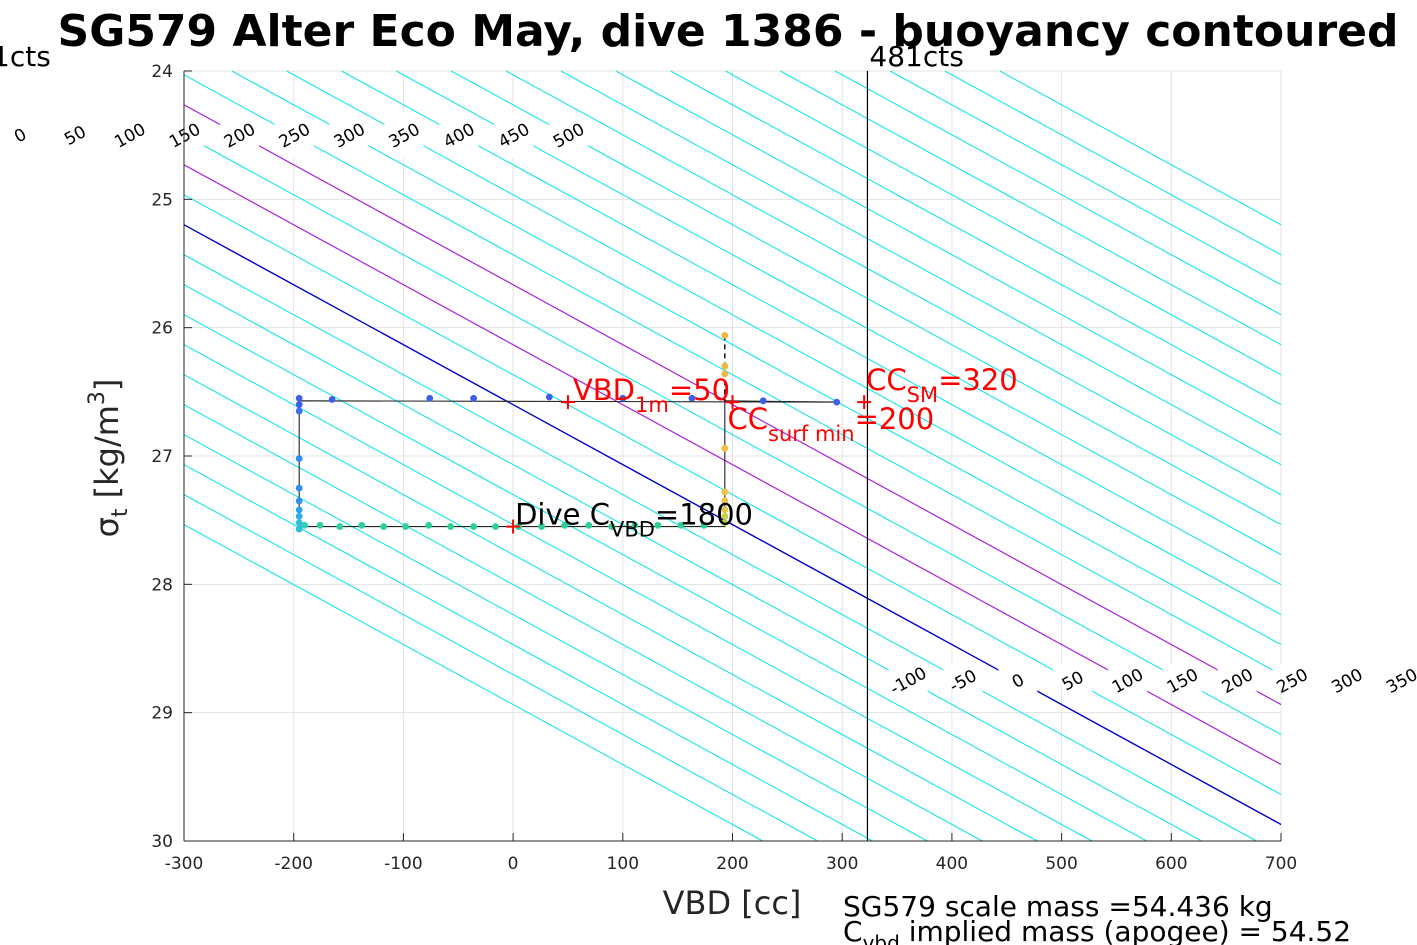 The image size is (1417, 945). Describe the element at coordinates (1171, 864) in the screenshot. I see `x-tick-label: 600` at that location.